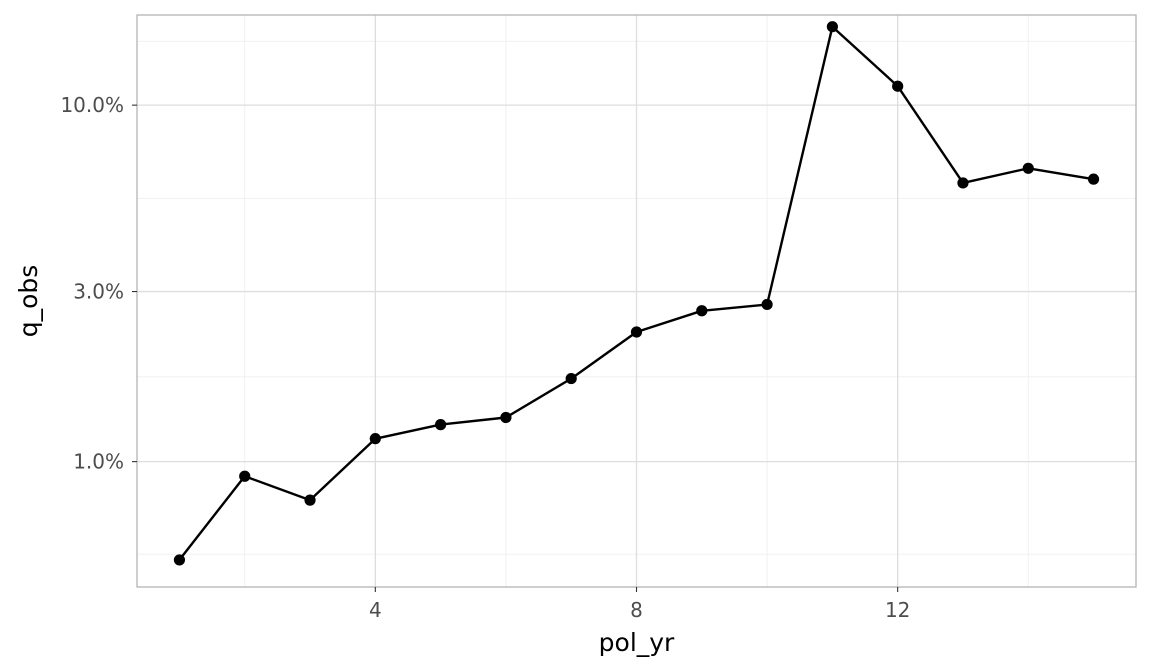  Describe the element at coordinates (28, 301) in the screenshot. I see `y-axis-title: q_obs` at that location.